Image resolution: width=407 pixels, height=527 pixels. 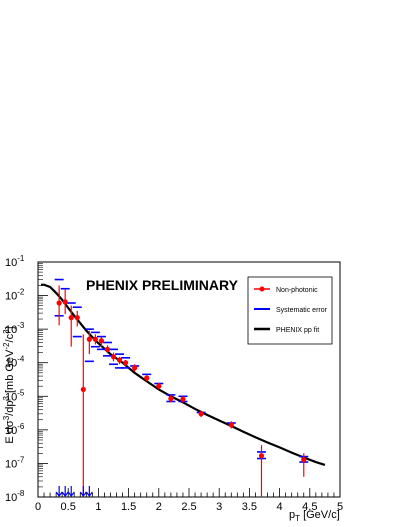 I want to click on legend-marker, so click(x=262, y=289).